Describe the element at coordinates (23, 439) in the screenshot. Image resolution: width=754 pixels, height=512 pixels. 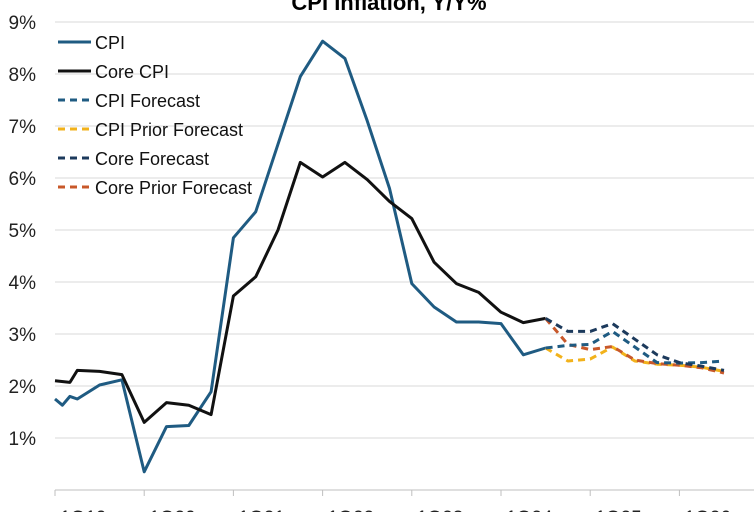
I see `y-tick-label: 1%` at that location.